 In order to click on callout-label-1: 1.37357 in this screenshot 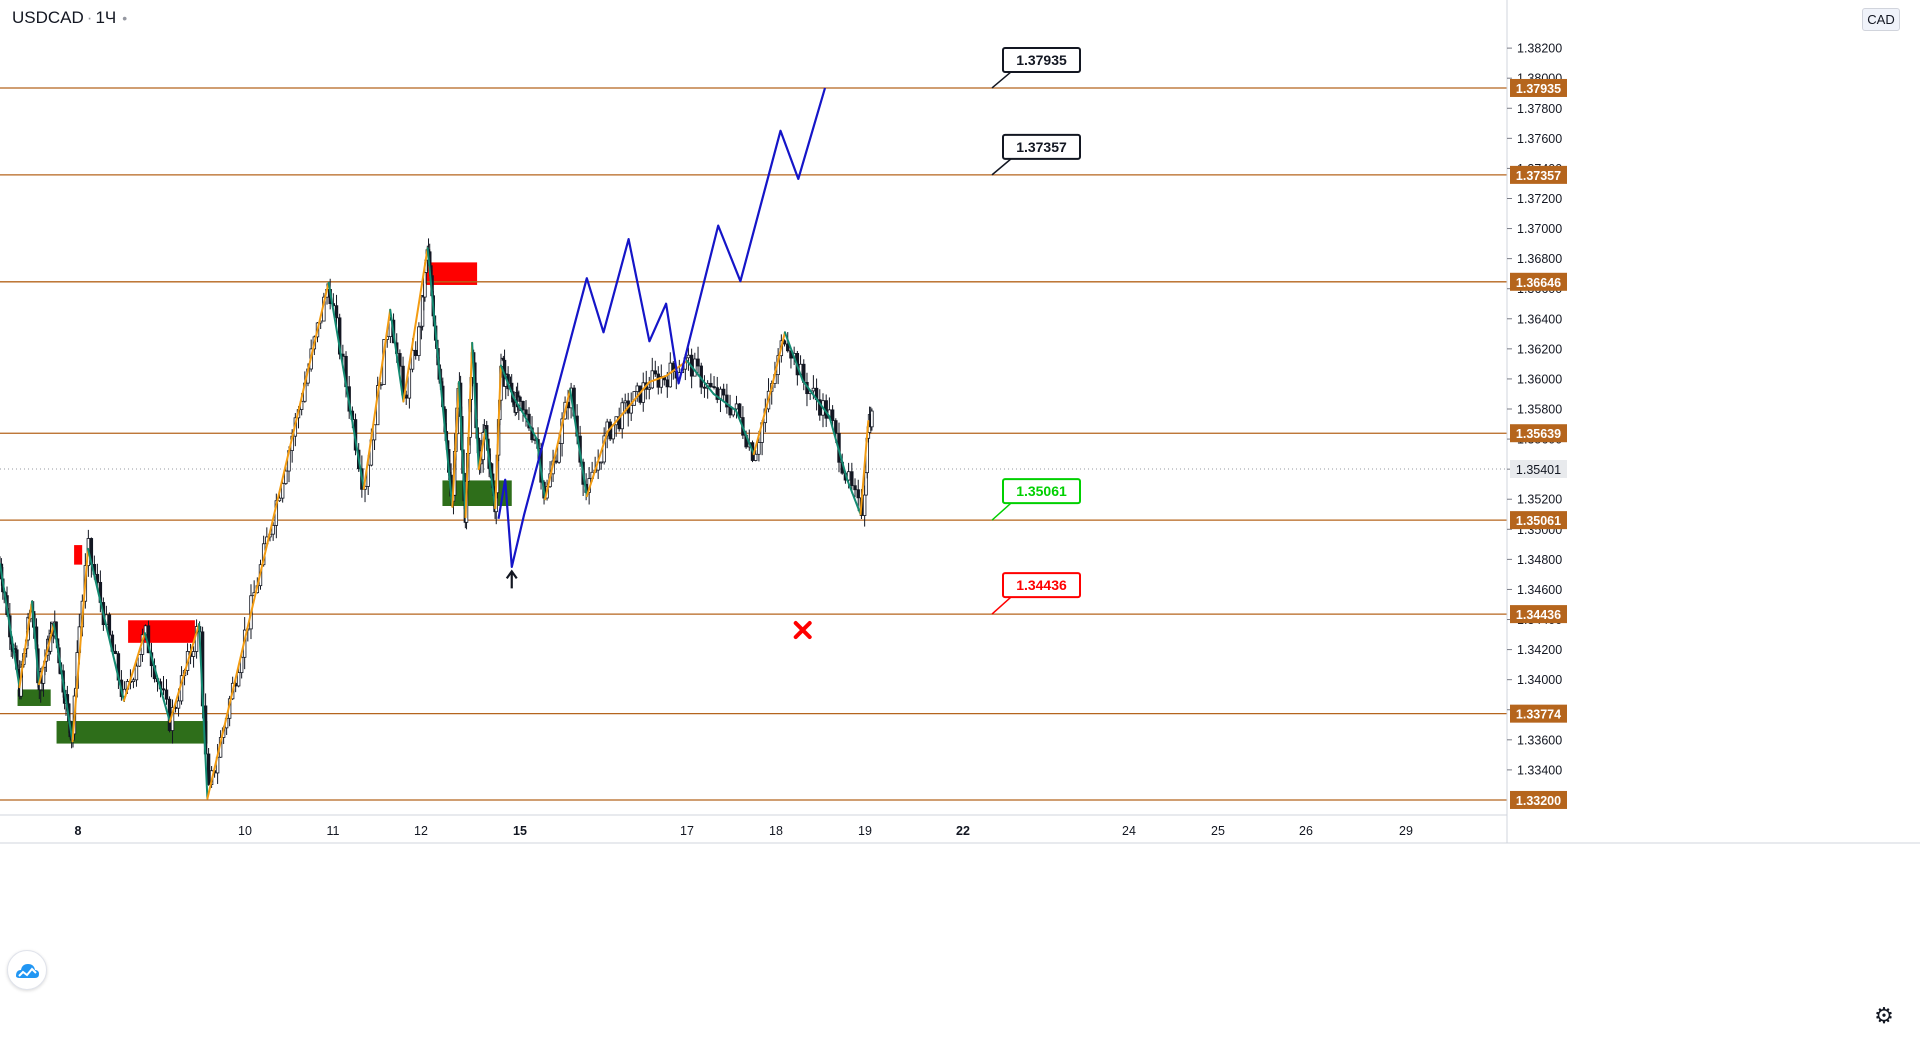, I will do `click(1041, 147)`.